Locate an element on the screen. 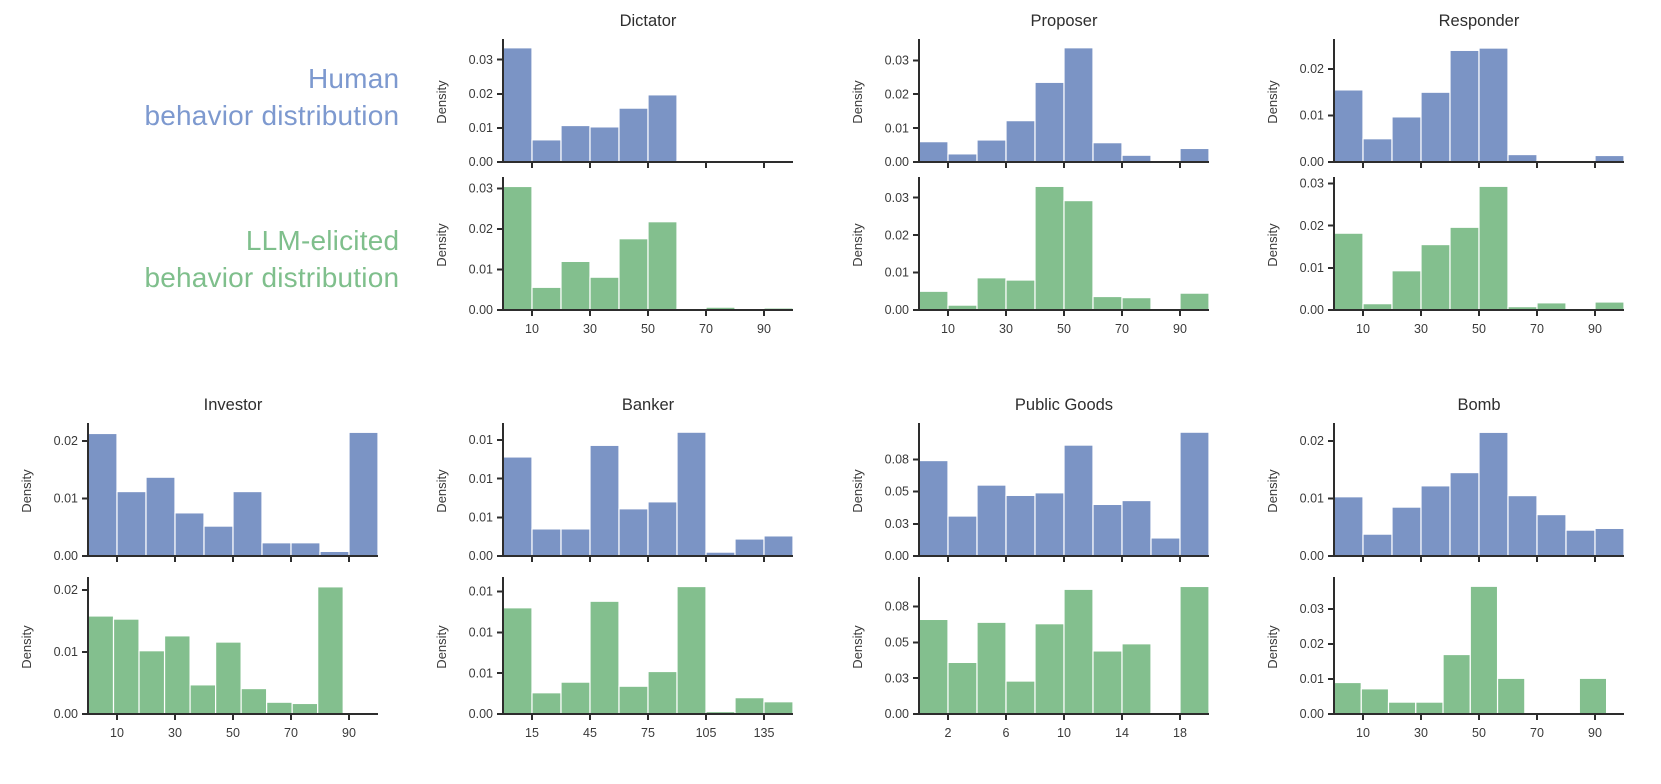 The height and width of the screenshot is (784, 1661). responder-human-plot: 0.00 0.01 0.02 Density Responder is located at coordinates (1445, 90).